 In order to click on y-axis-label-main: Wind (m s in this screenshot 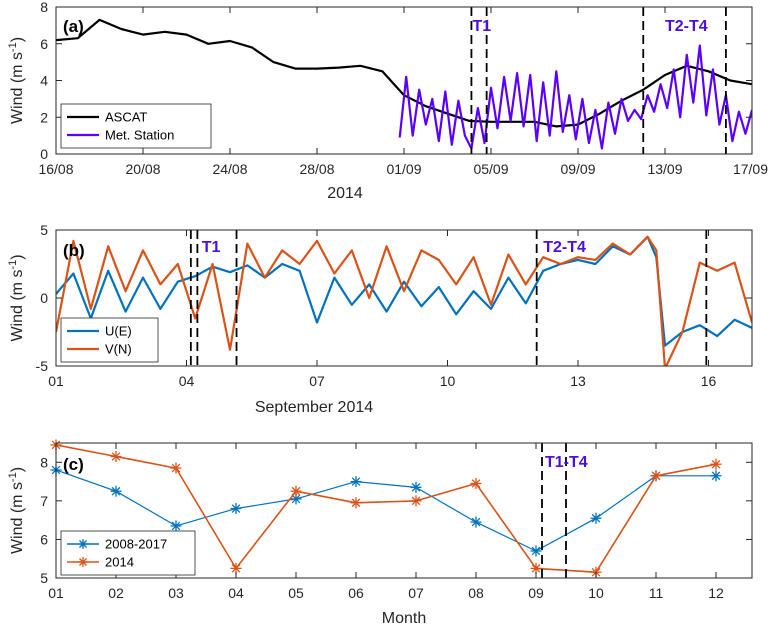, I will do `click(17, 306)`.